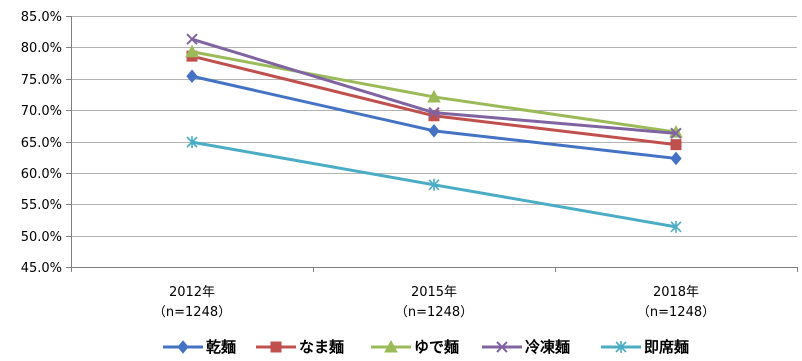  Describe the element at coordinates (41, 111) in the screenshot. I see `y-tick-label: 70.0%` at that location.